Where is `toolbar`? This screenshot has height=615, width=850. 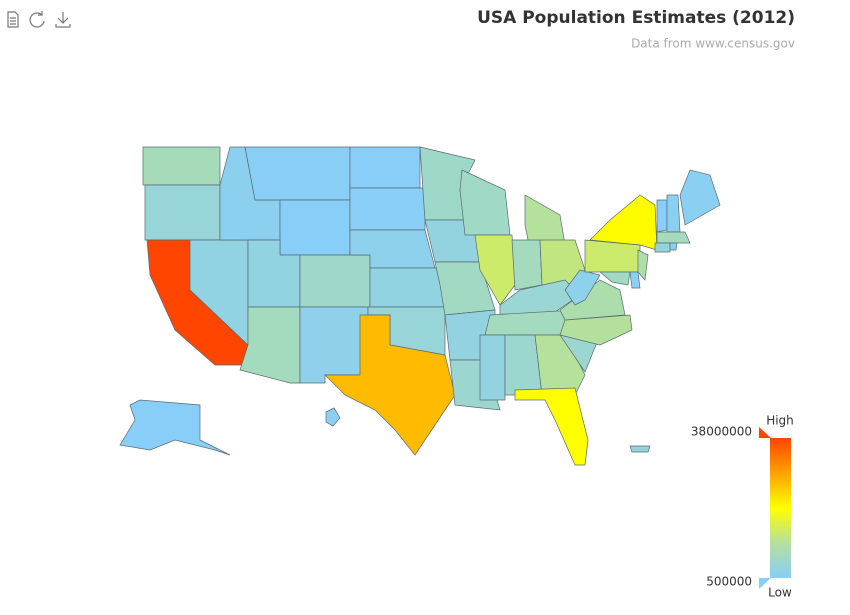
toolbar is located at coordinates (39, 19).